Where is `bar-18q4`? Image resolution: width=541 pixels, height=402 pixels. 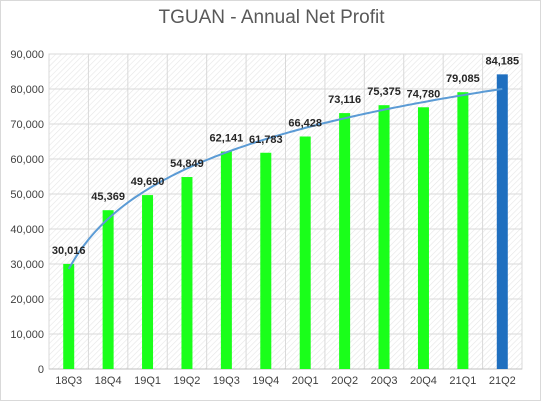 bar-18q4 is located at coordinates (108, 289).